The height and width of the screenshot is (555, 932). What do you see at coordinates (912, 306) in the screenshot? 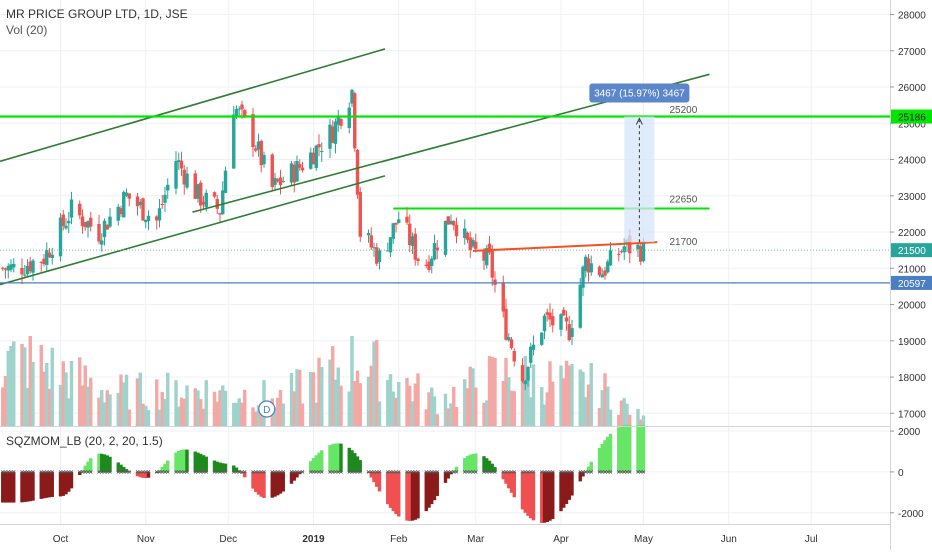
I see `price-tick-label: 20000` at bounding box center [912, 306].